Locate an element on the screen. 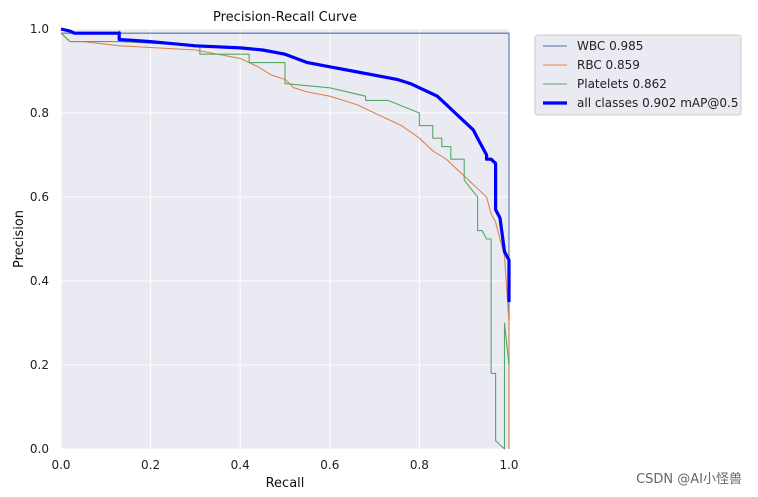  x-axis-label: Recall is located at coordinates (285, 483).